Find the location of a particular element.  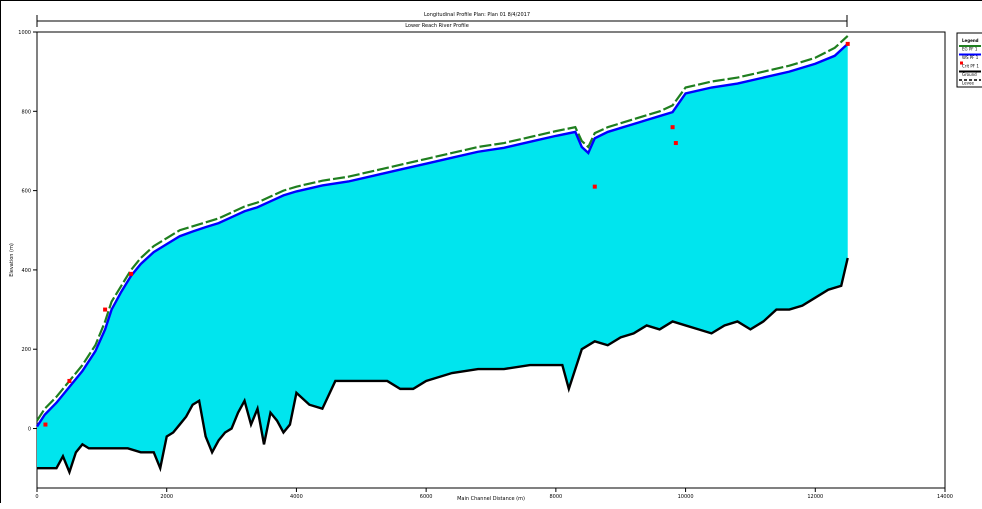

y-axis-label: Elevation (m) is located at coordinates (12, 260).